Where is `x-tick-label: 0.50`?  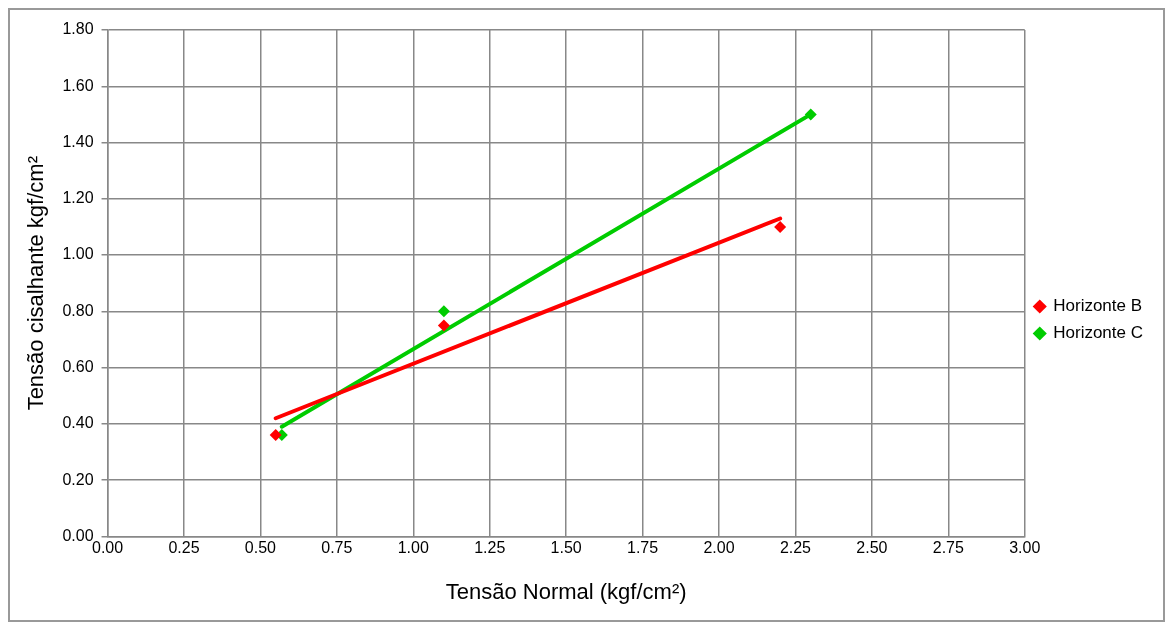
x-tick-label: 0.50 is located at coordinates (260, 548).